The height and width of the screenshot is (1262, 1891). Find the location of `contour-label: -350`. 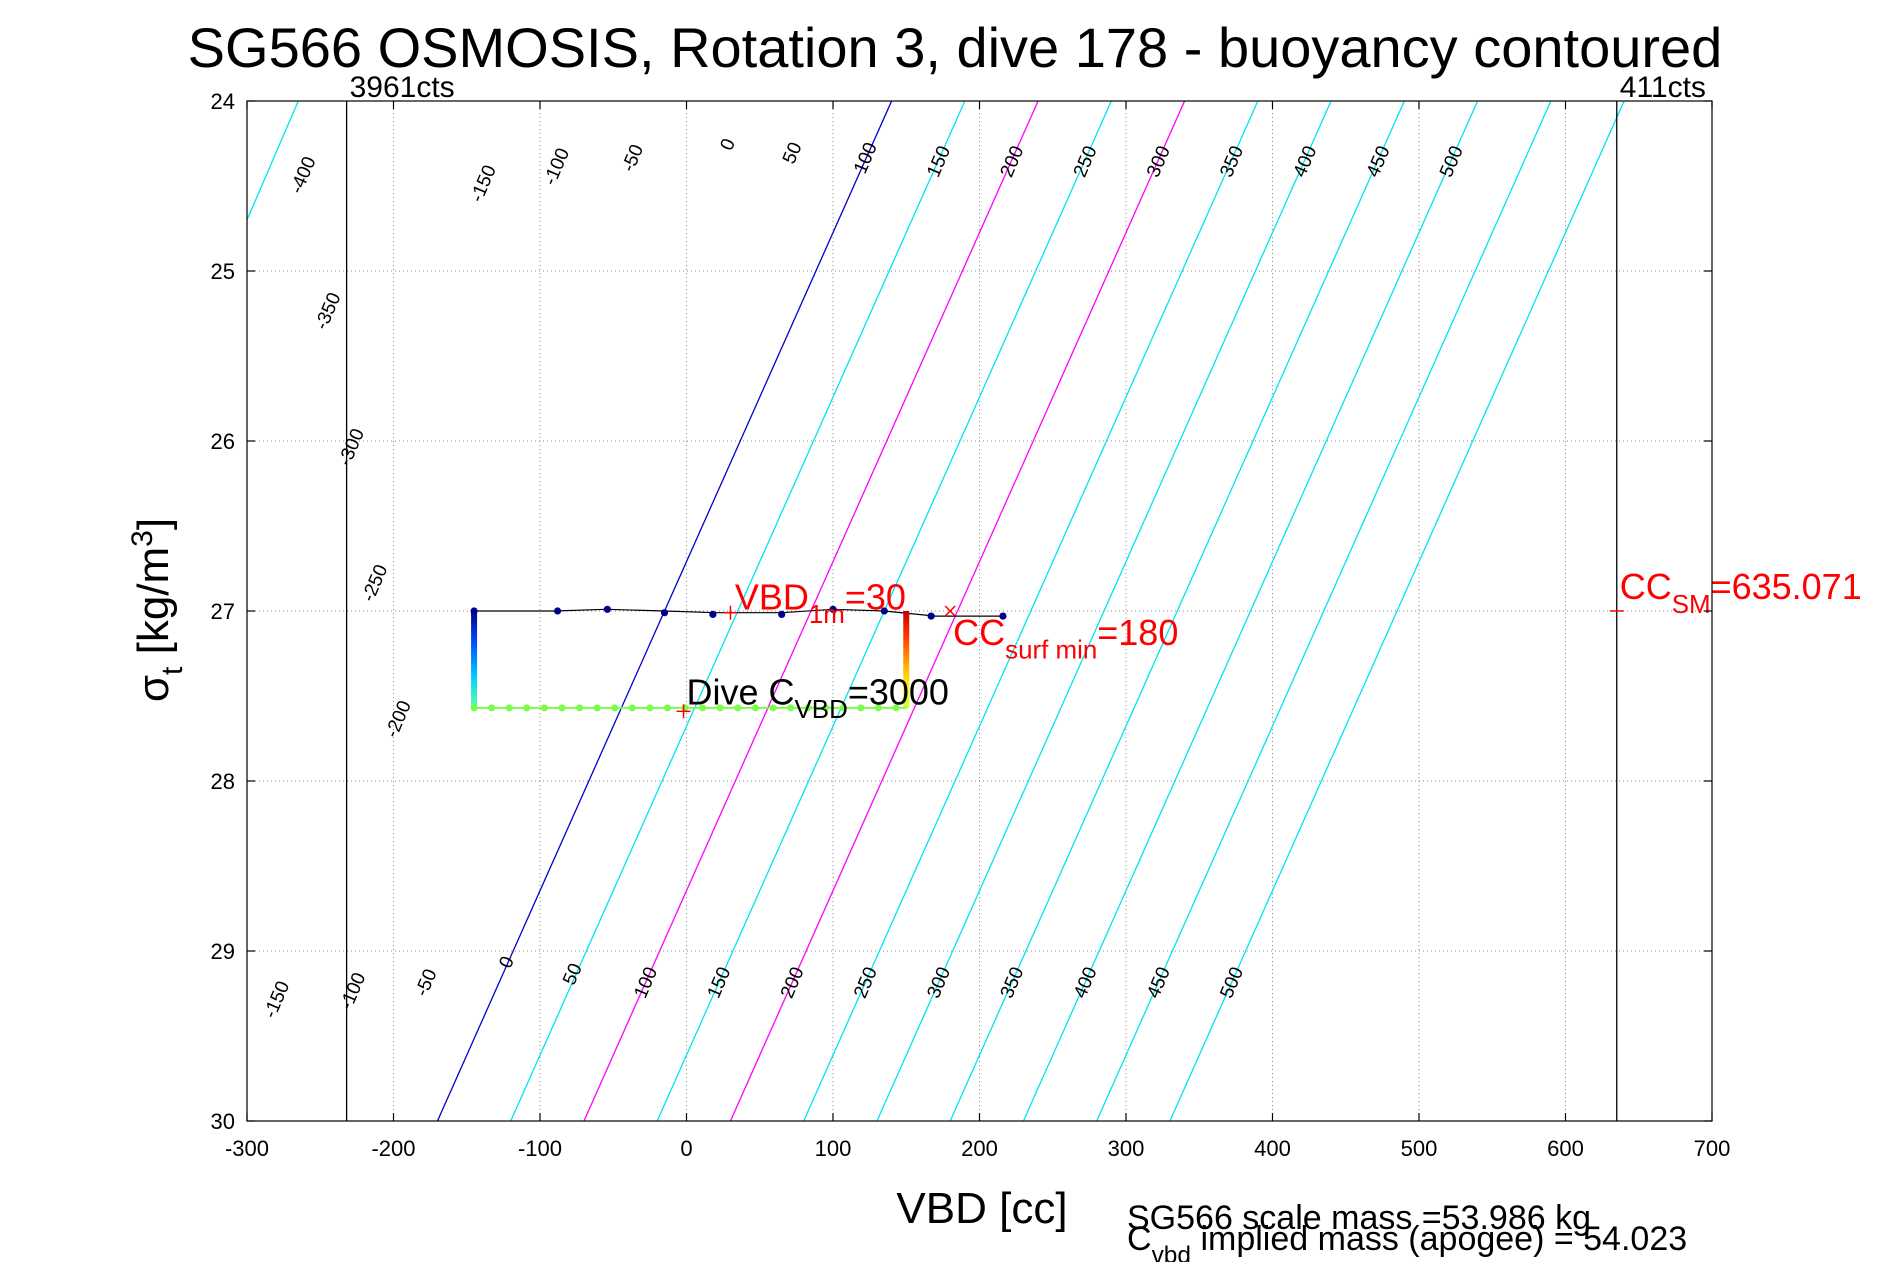

contour-label: -350 is located at coordinates (328, 311).